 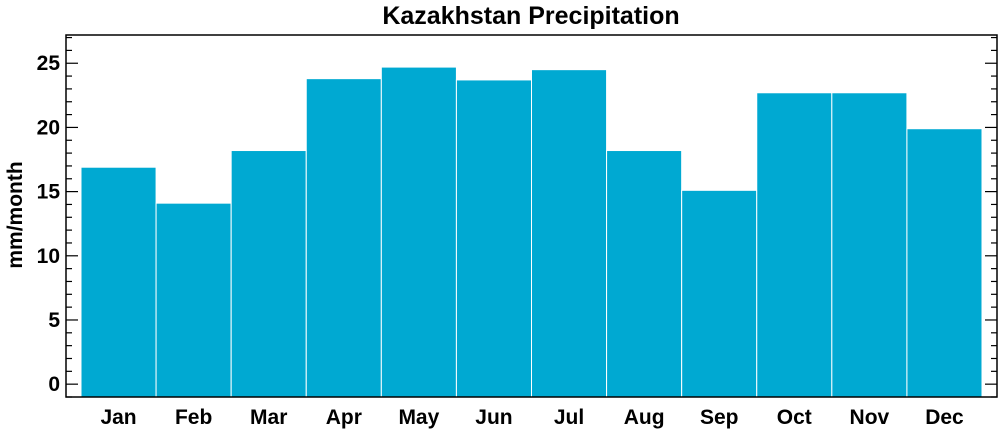 What do you see at coordinates (49, 192) in the screenshot?
I see `y-tick-label: 15` at bounding box center [49, 192].